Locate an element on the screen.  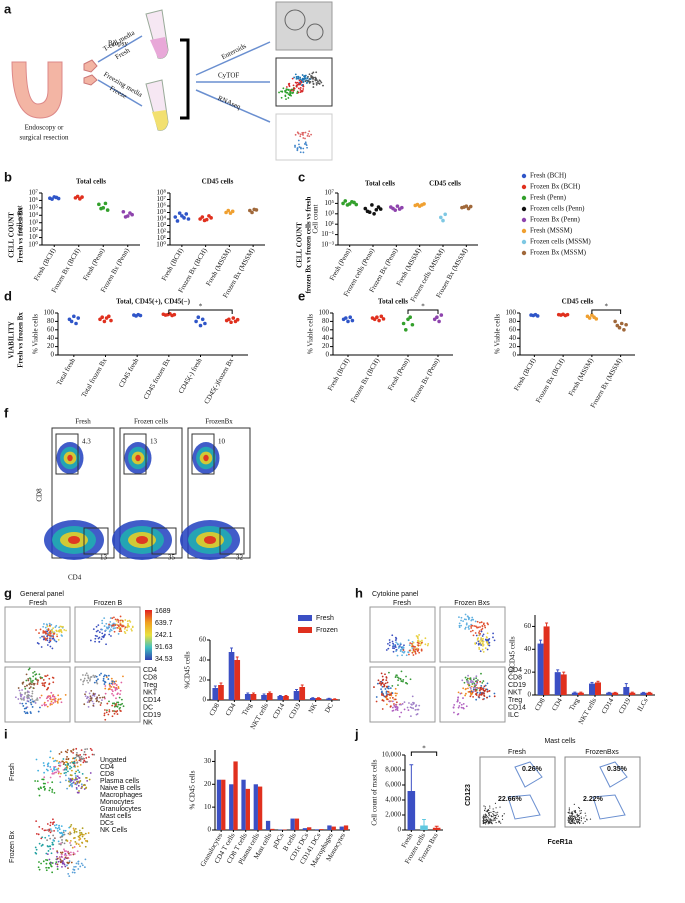
axis-label: FceR1a is located at coordinates (560, 842).